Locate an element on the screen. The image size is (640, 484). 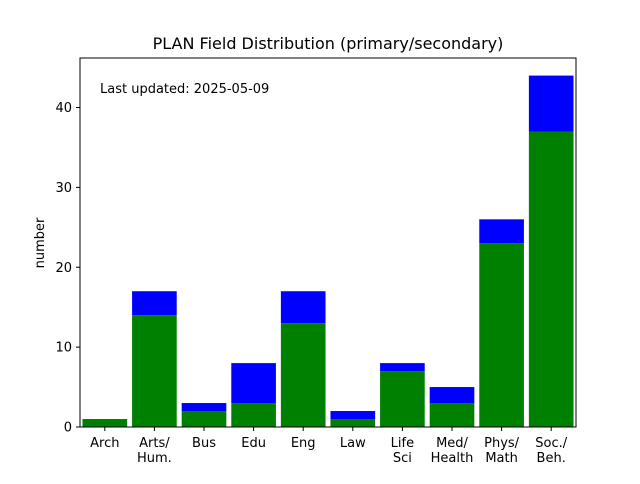
x-tick-label: Phys/ is located at coordinates (502, 443).